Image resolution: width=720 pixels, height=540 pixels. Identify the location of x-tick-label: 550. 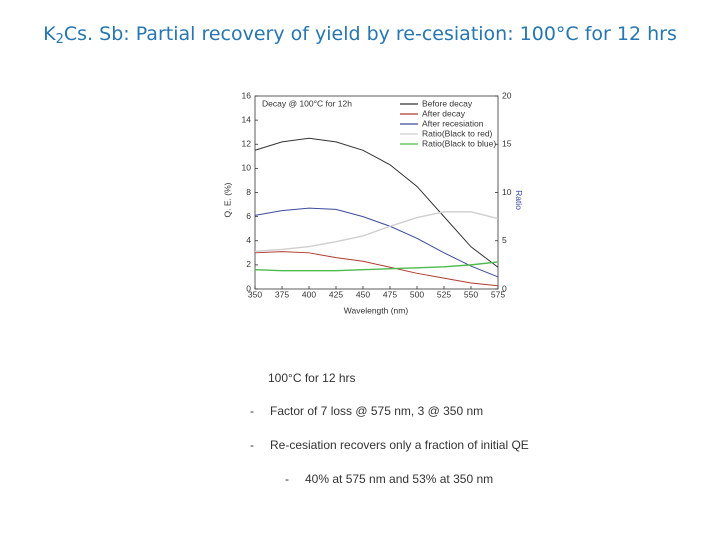
(471, 294).